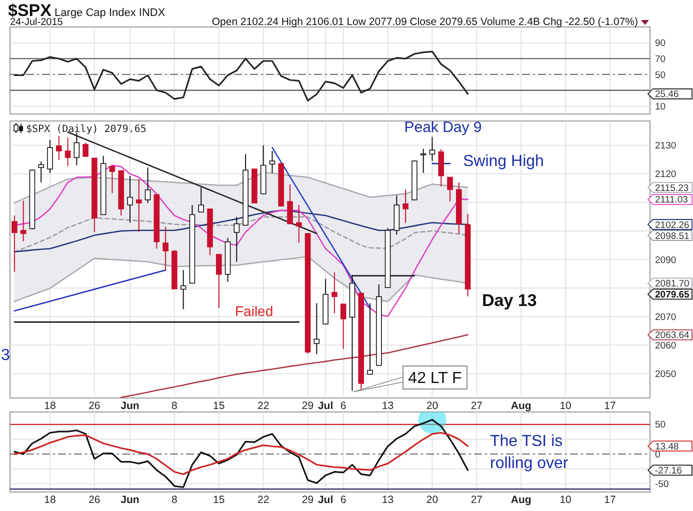  I want to click on y-tick-label: 2050, so click(665, 374).